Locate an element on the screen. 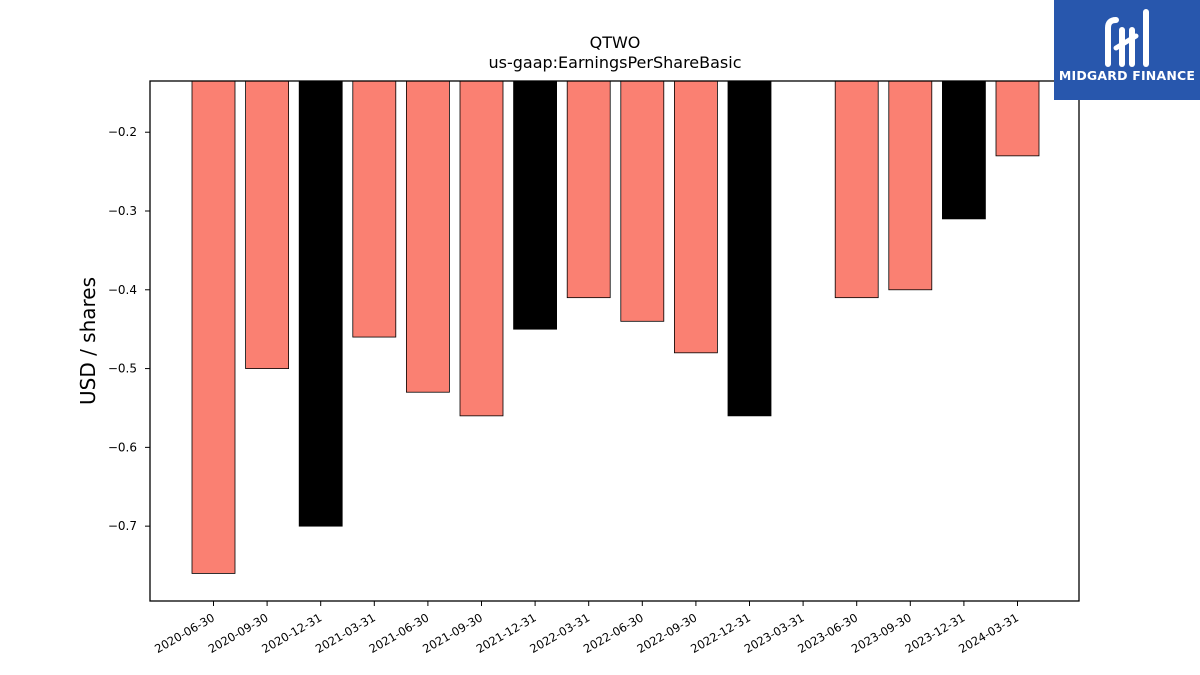 Image resolution: width=1200 pixels, height=675 pixels. y-tick-label: −0.3 is located at coordinates (122, 211).